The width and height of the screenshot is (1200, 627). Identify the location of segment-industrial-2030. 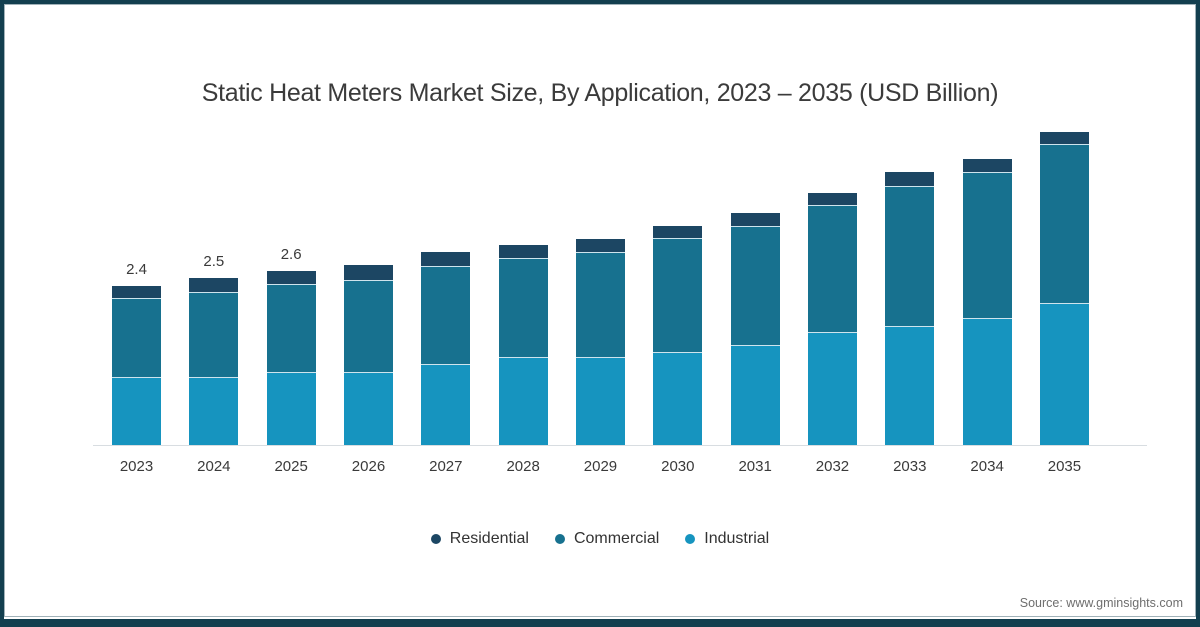
(678, 398).